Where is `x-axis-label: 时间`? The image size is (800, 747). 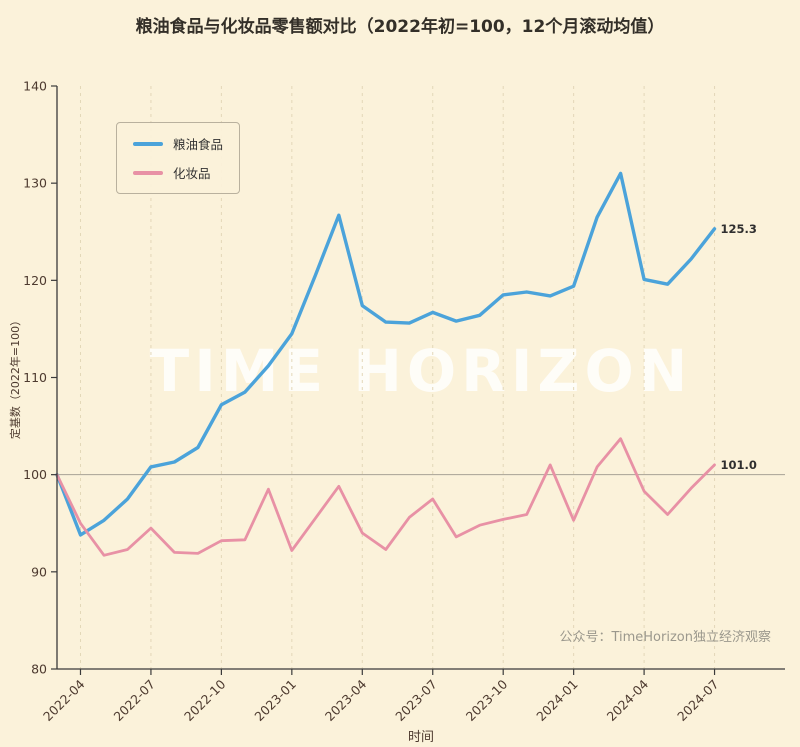
x-axis-label: 时间 is located at coordinates (420, 737).